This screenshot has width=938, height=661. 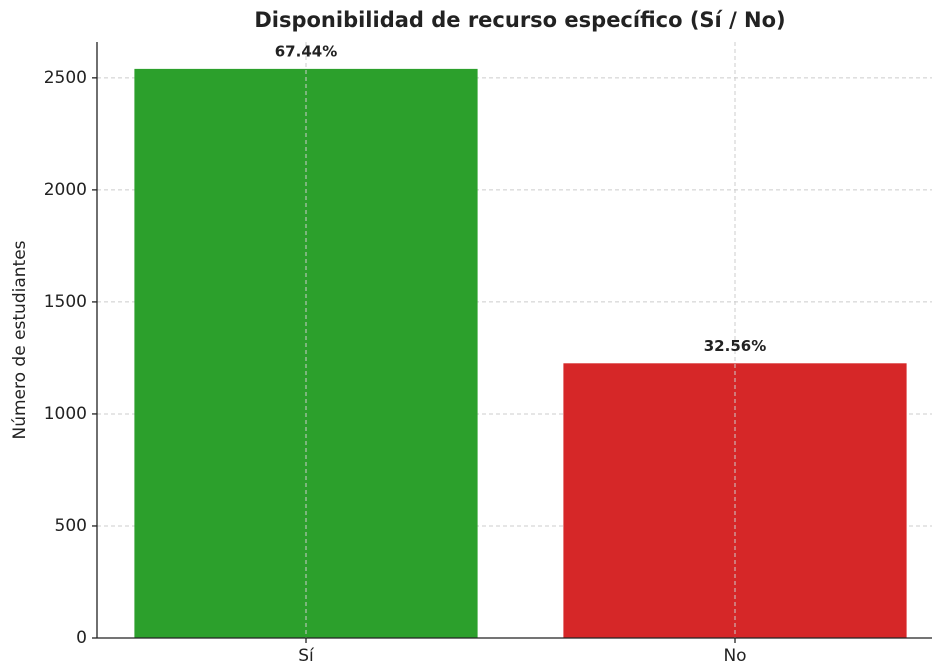 I want to click on y-axis-label: Número de estudiantes, so click(x=20, y=339).